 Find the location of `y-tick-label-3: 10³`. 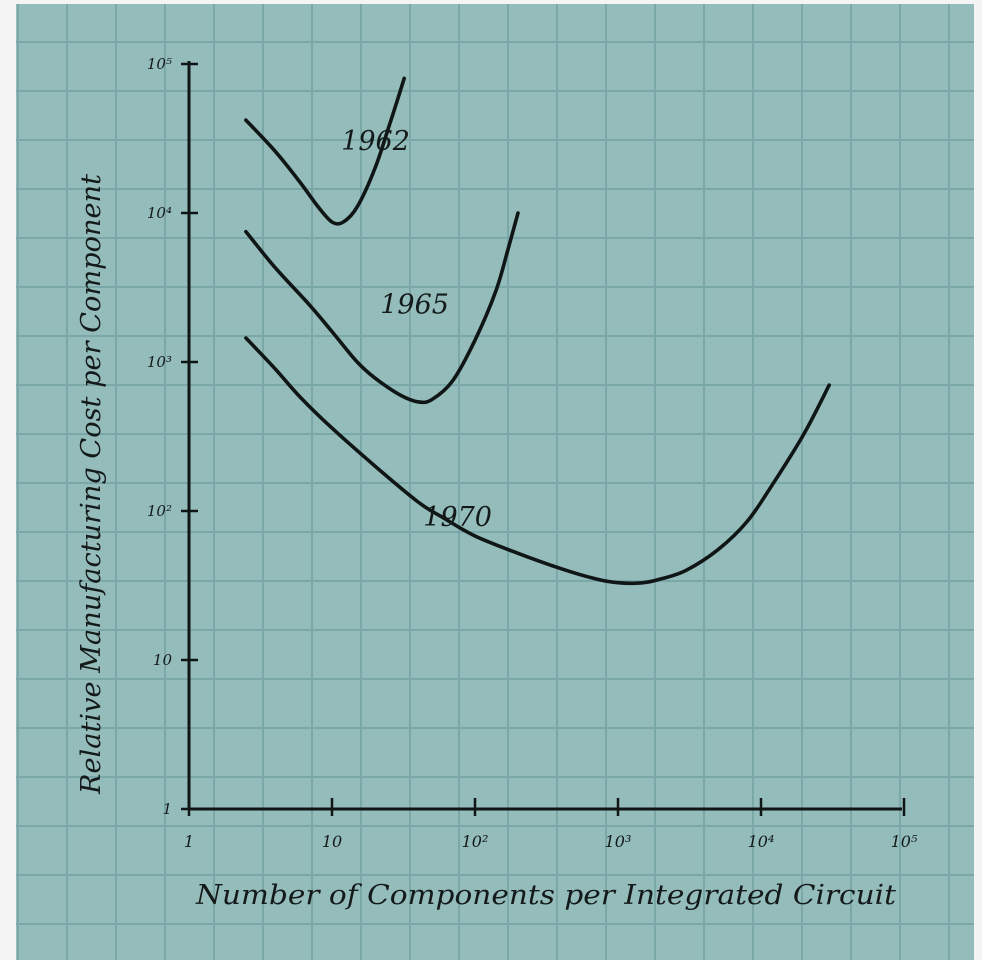

y-tick-label-3: 10³ is located at coordinates (159, 362).